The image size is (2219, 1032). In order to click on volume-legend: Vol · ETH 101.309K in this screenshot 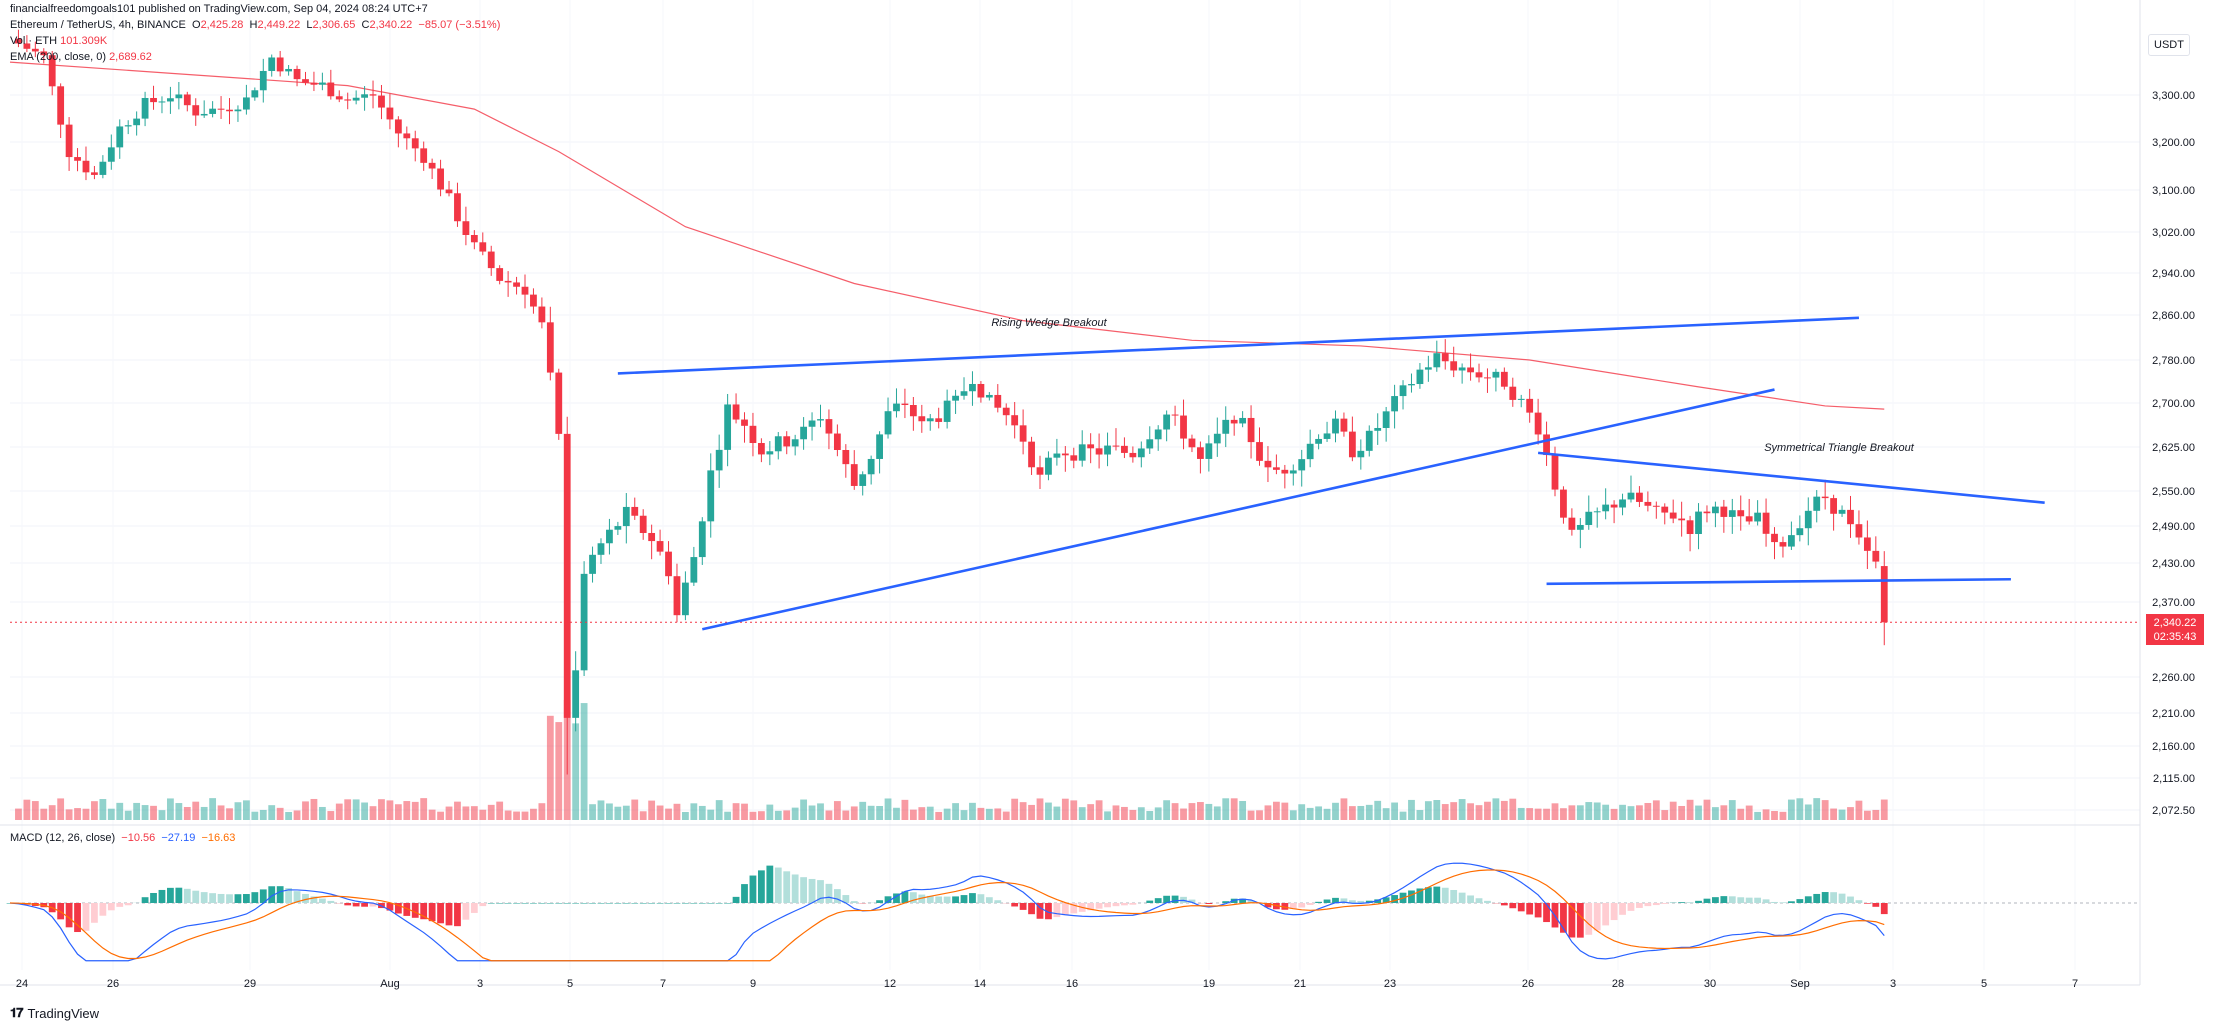, I will do `click(59, 41)`.